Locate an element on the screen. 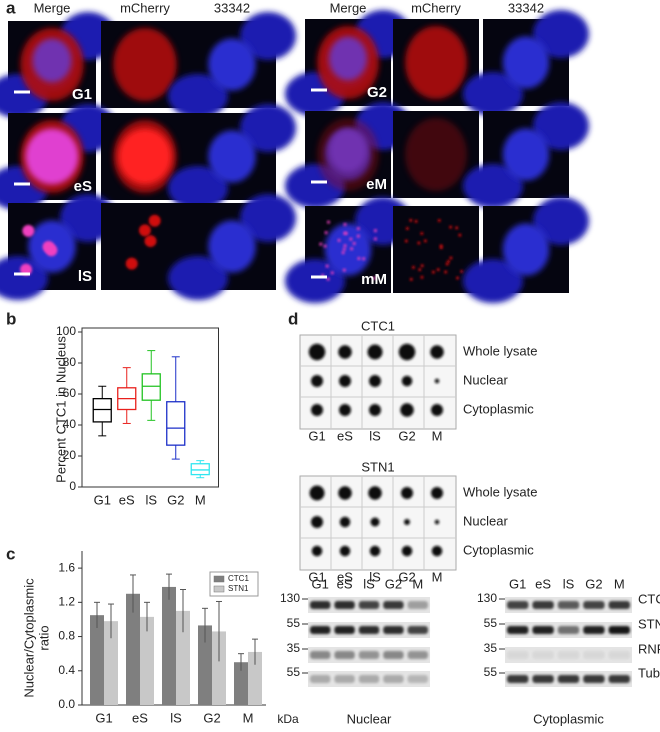 The image size is (660, 732). blot-row-label: Nuclear is located at coordinates (485, 520).